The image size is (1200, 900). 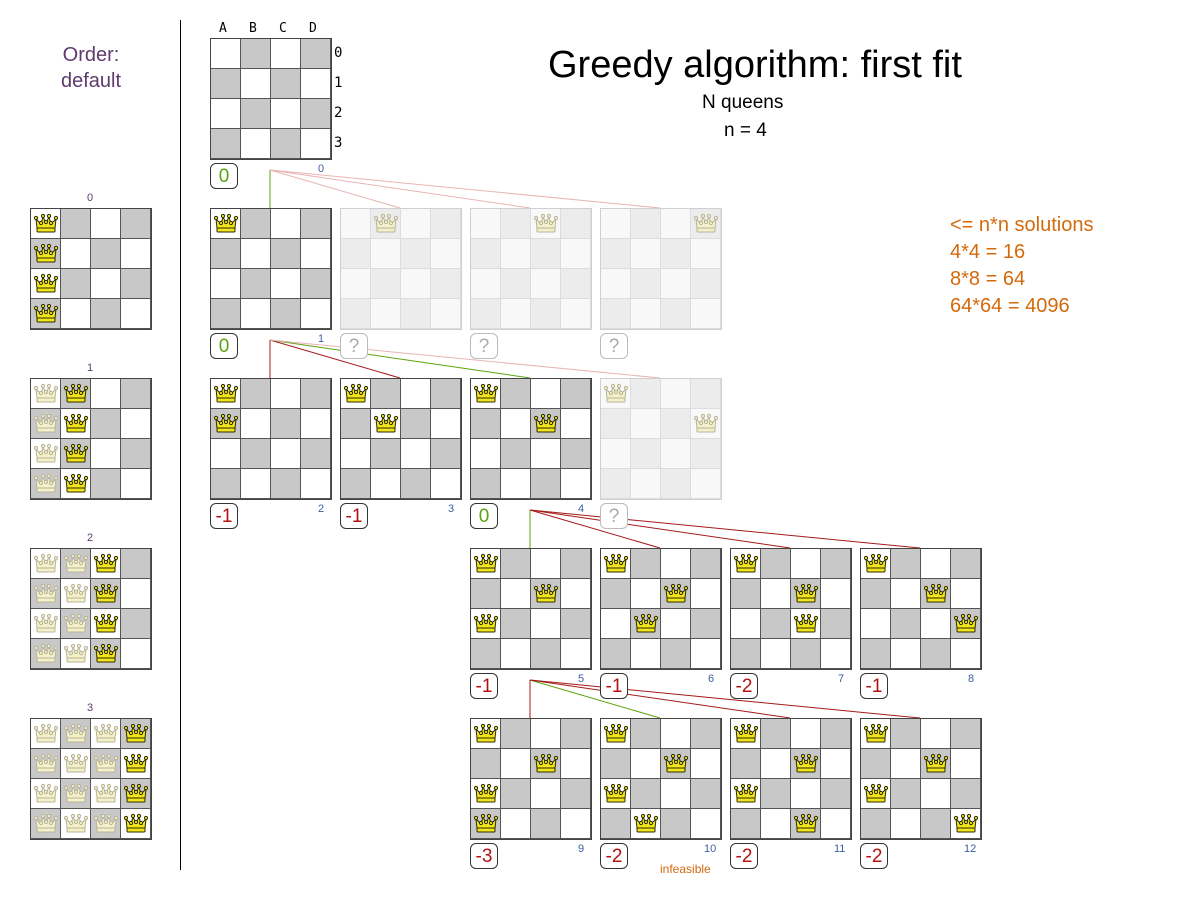 What do you see at coordinates (988, 279) in the screenshot?
I see `solutions-line-3: 8*8 = 64` at bounding box center [988, 279].